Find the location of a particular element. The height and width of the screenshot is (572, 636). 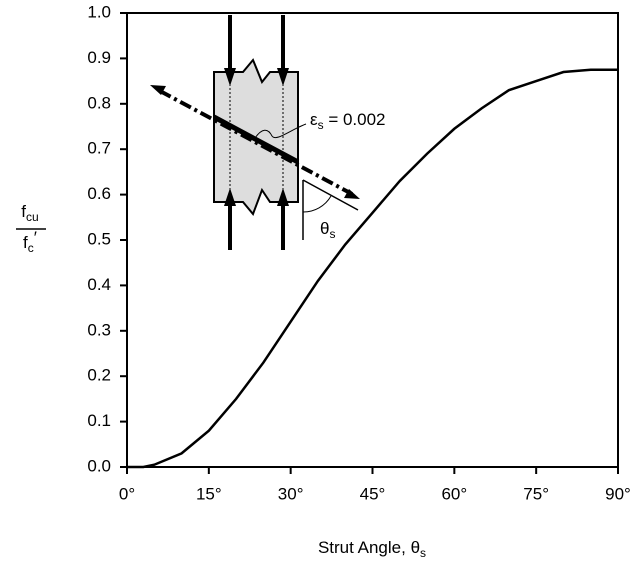

angle-arc is located at coordinates (317, 204).